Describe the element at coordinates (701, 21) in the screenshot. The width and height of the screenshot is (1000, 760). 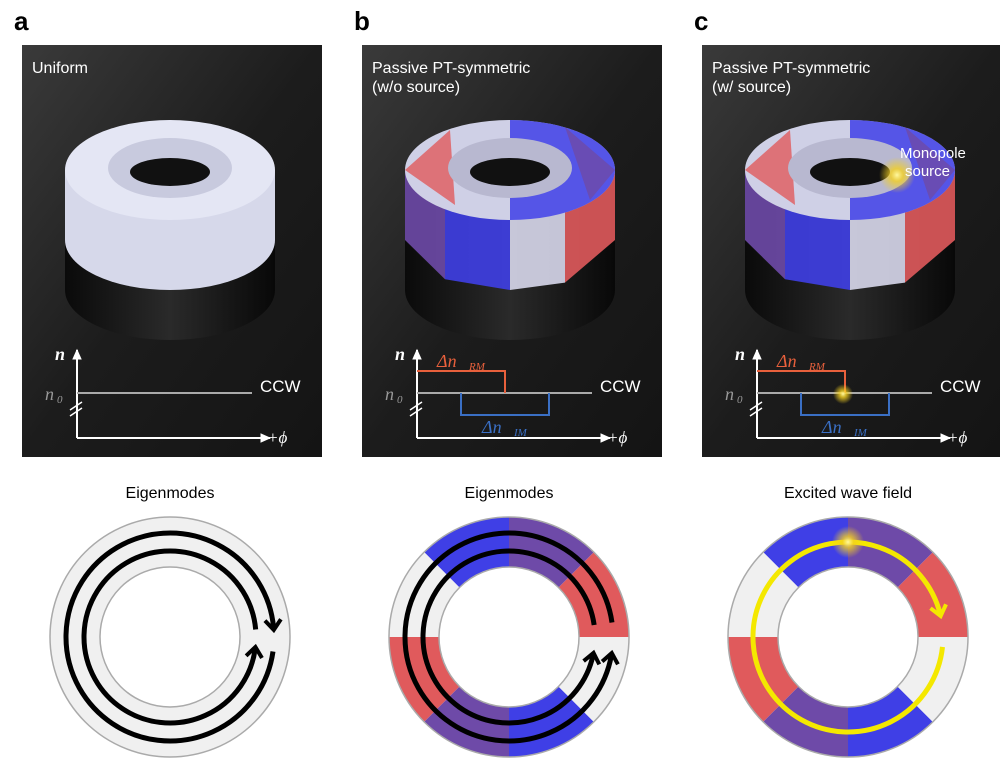
I see `panel-letter: c` at that location.